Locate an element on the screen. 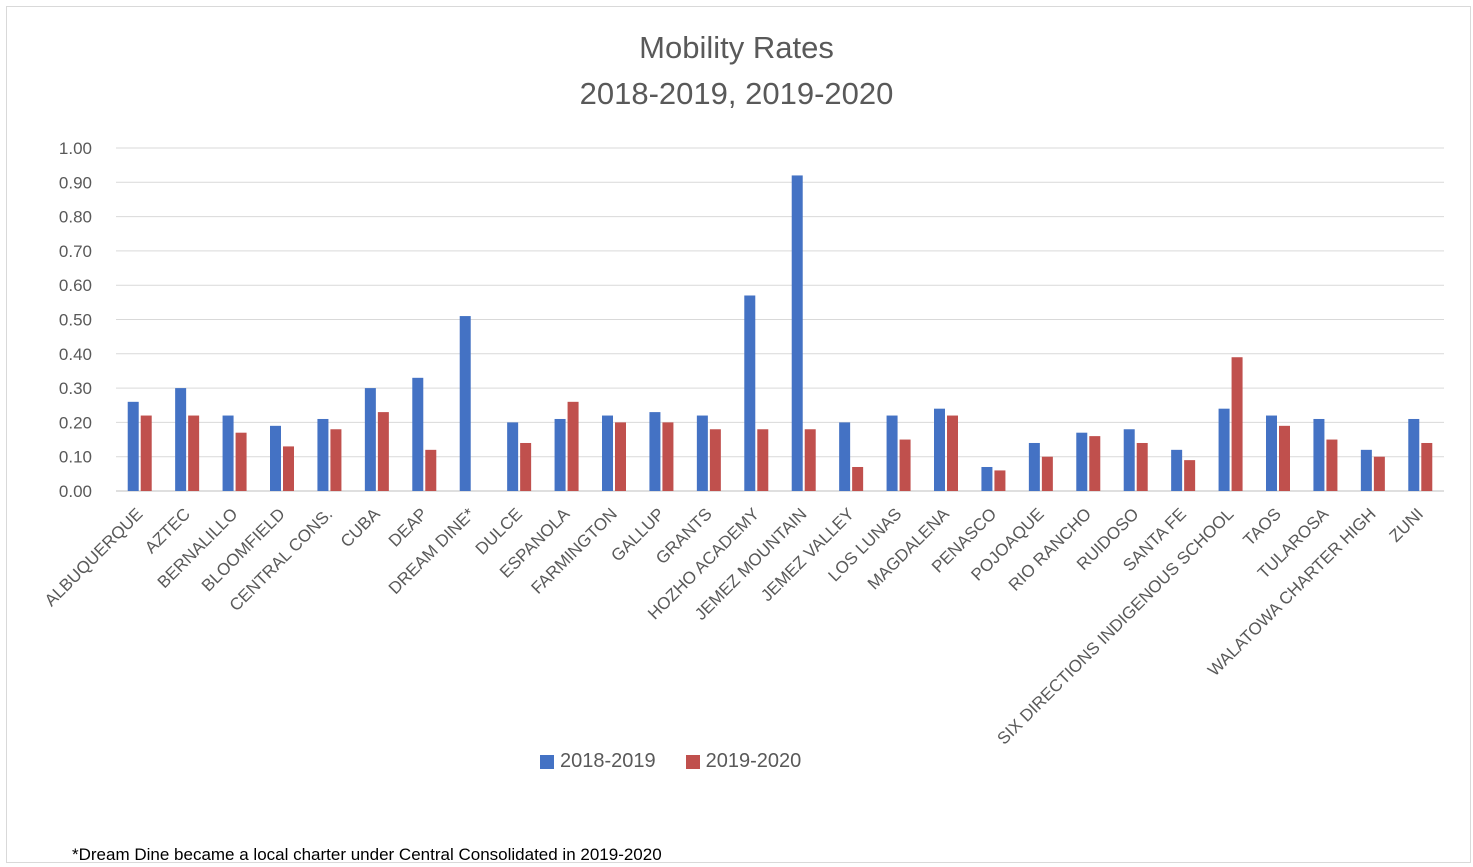 This screenshot has width=1473, height=867. x-tick-label: MAGDALENA is located at coordinates (908, 548).